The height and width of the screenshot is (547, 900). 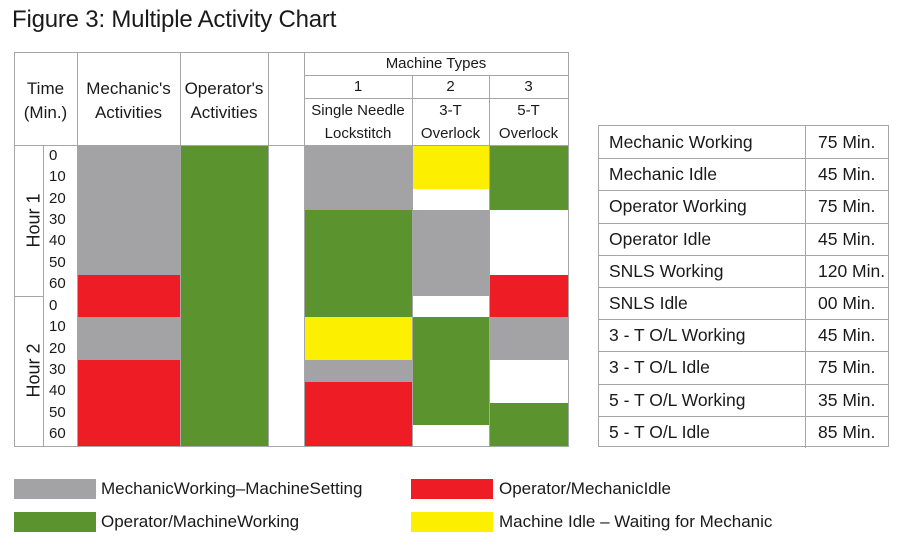 I want to click on machine-3-name-line2: Overlock, so click(x=528, y=133).